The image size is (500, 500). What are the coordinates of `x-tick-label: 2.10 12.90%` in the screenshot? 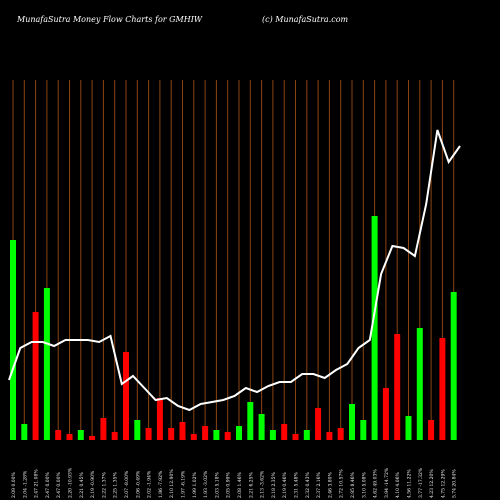 It's located at (172, 483).